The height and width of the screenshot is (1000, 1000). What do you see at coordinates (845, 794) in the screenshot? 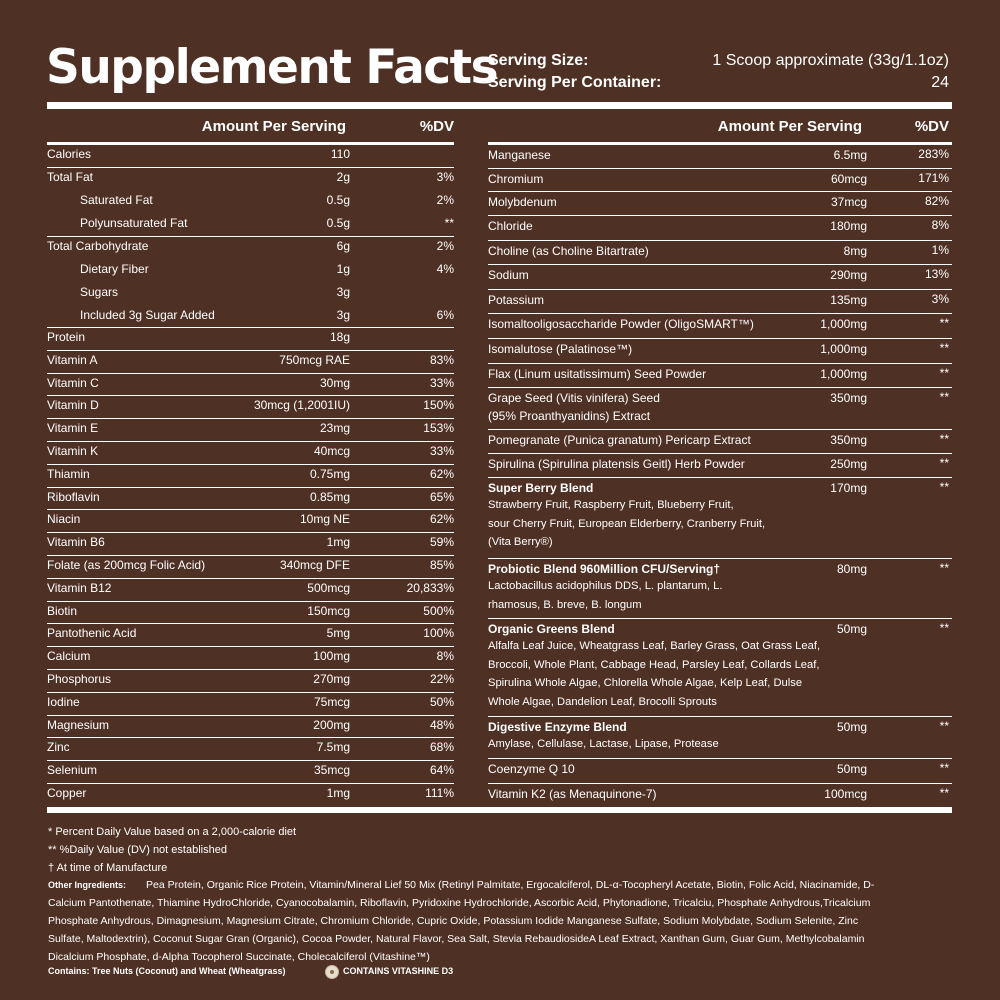
I see `nutrient-amount: 100mcg` at bounding box center [845, 794].